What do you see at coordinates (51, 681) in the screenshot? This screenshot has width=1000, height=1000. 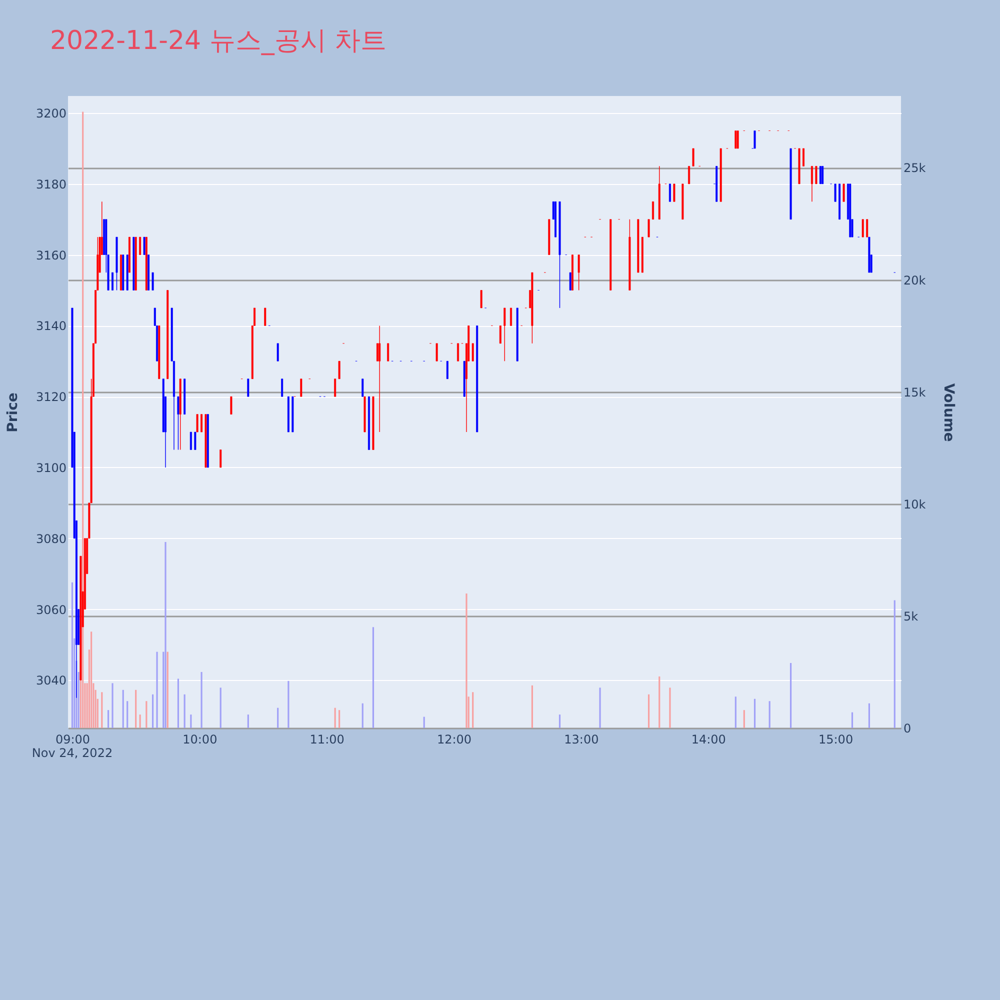 I see `y-tick-label: 3040` at bounding box center [51, 681].